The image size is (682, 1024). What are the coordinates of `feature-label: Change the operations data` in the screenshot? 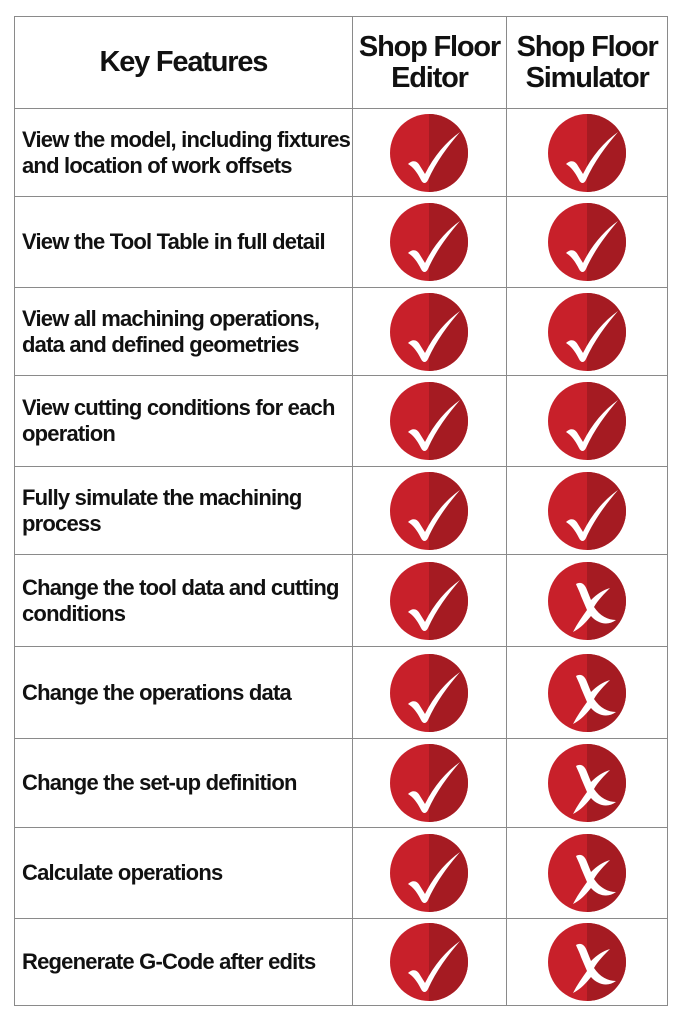 It's located at (183, 692).